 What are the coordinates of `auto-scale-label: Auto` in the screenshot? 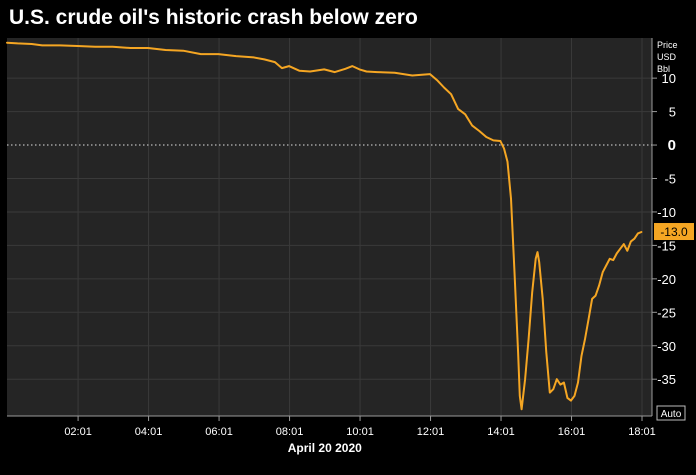 It's located at (671, 414).